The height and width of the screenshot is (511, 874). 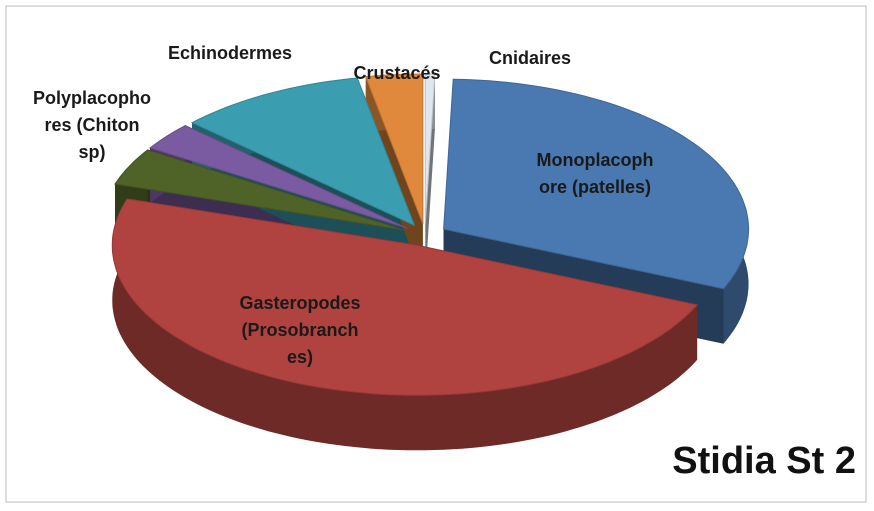 What do you see at coordinates (300, 330) in the screenshot?
I see `slice-label: Gasteropodes (Prosobranch es)` at bounding box center [300, 330].